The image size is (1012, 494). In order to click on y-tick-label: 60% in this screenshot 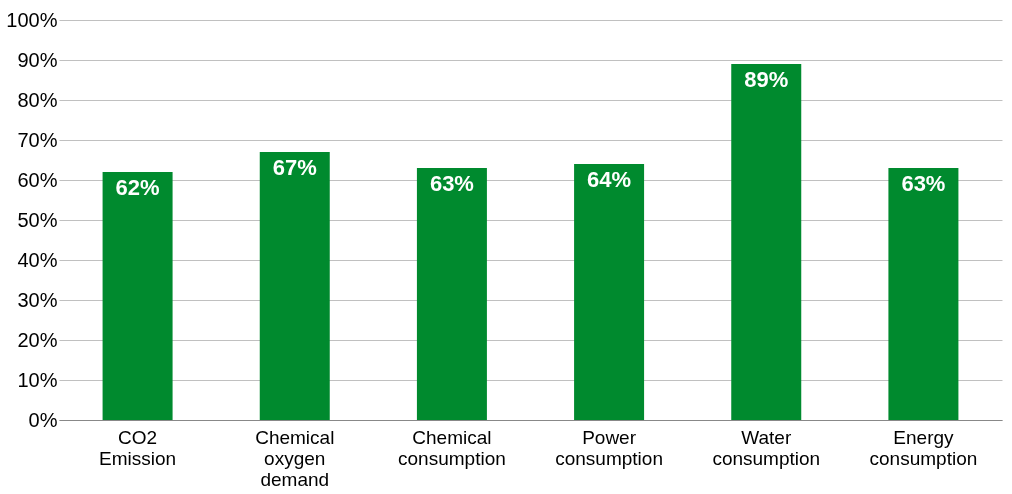, I will do `click(37, 179)`.